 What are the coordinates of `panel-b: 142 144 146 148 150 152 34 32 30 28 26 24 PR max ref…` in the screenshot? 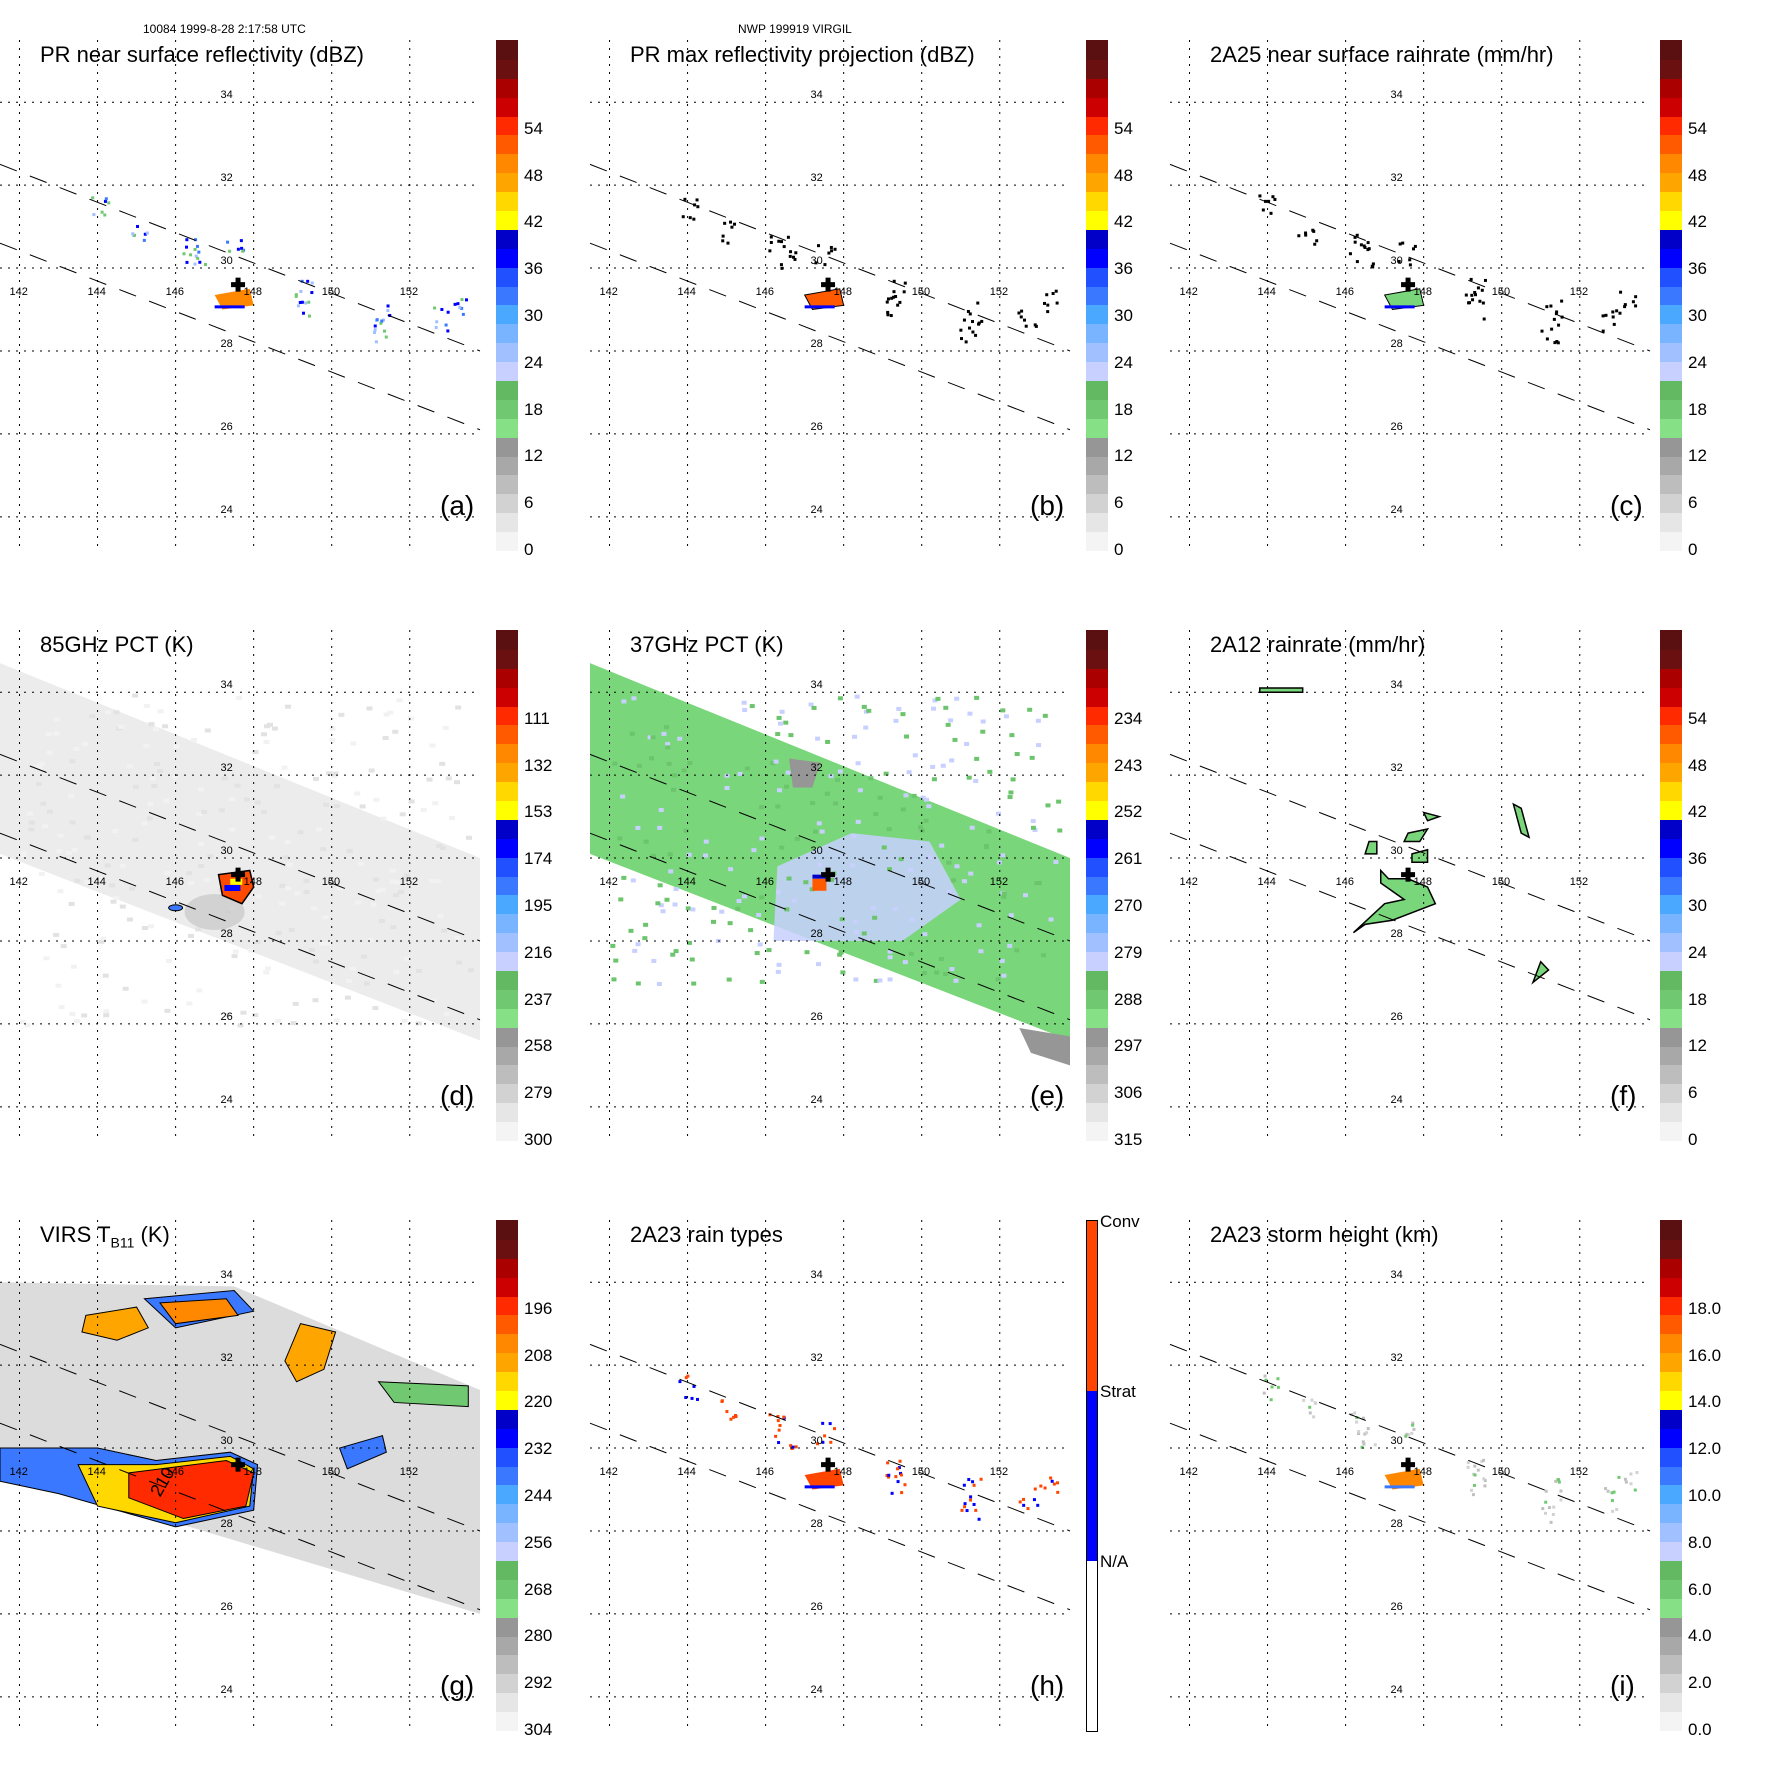 It's located at (879, 325).